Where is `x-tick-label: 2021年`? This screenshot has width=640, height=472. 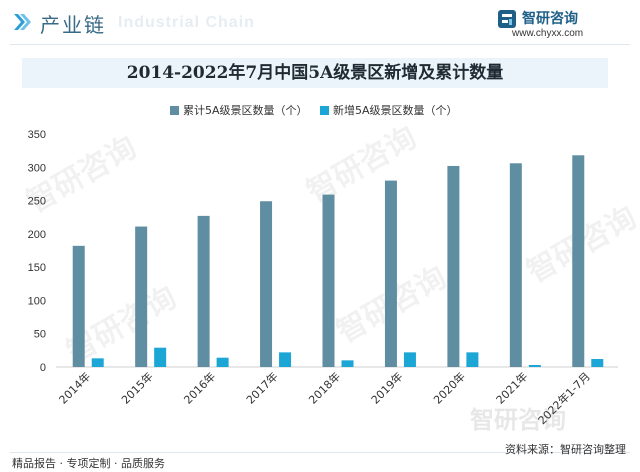 x-tick-label: 2021年 is located at coordinates (511, 387).